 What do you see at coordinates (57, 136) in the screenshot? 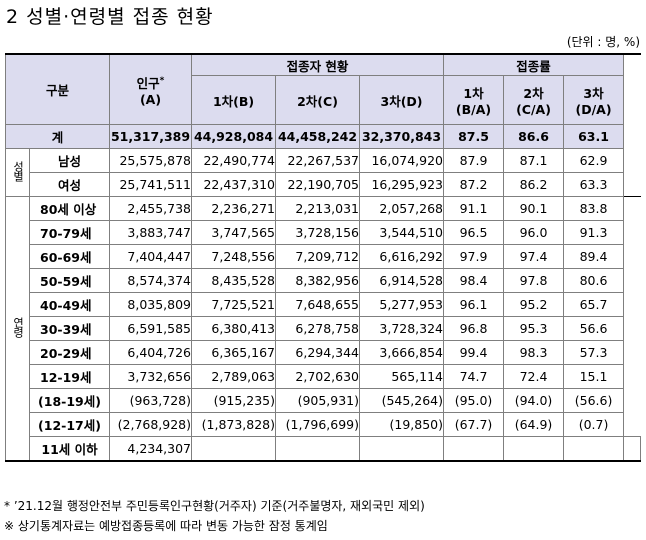
I see `row-label: 계` at bounding box center [57, 136].